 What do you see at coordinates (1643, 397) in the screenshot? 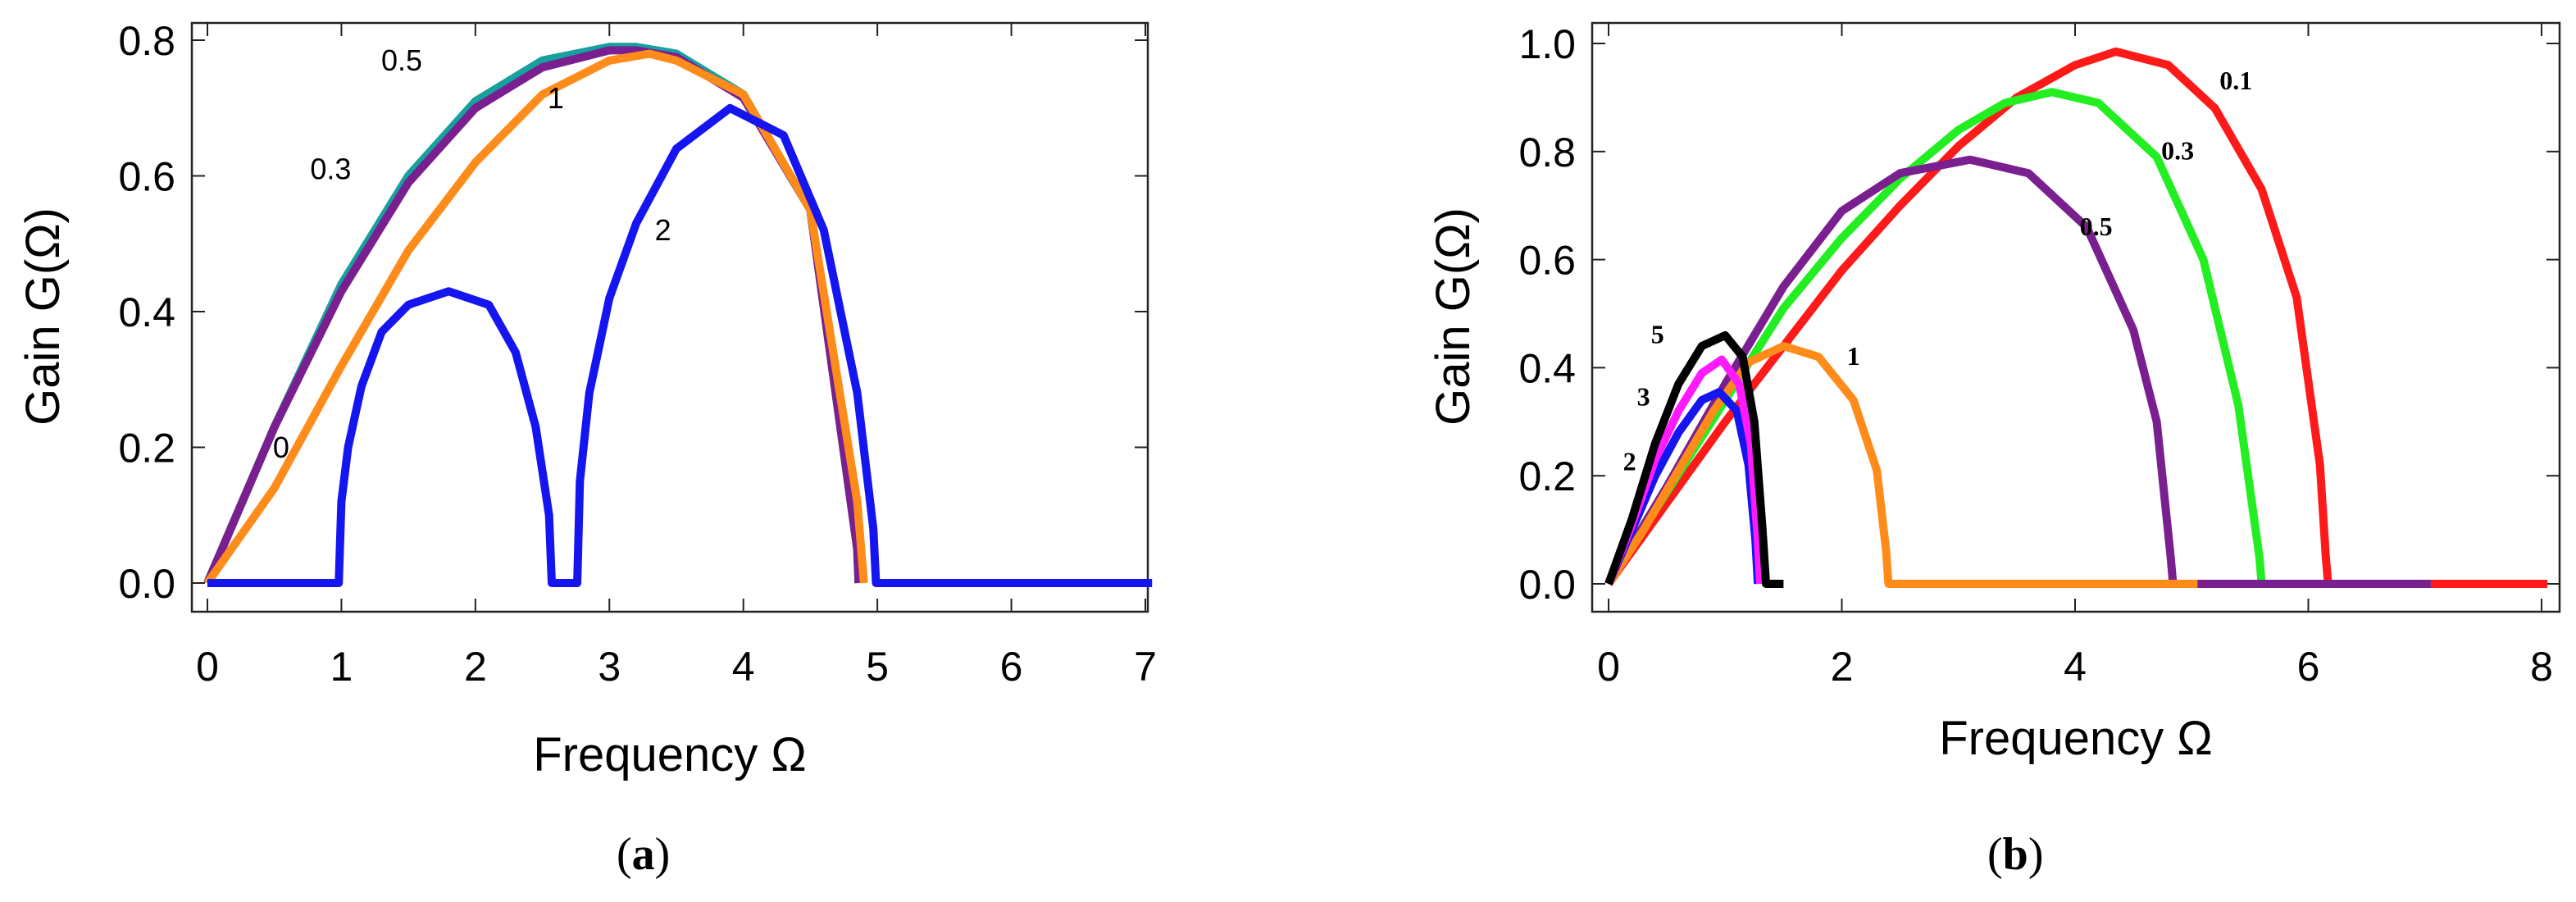
I see `curve-label-3: 3` at bounding box center [1643, 397].